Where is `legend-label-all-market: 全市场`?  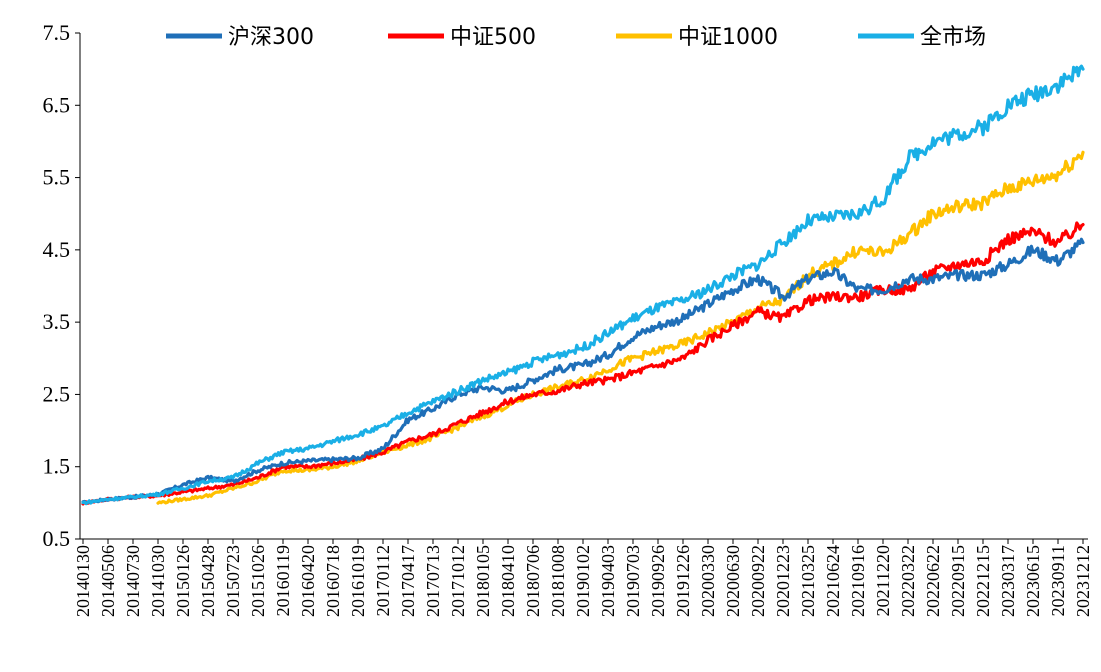
legend-label-all-market: 全市场 is located at coordinates (953, 37).